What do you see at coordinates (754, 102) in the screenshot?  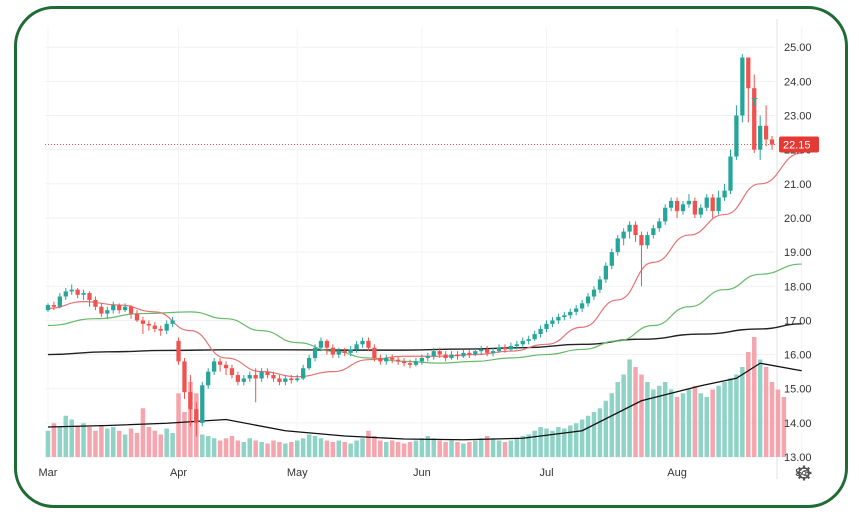 I see `trade-marker: T` at bounding box center [754, 102].